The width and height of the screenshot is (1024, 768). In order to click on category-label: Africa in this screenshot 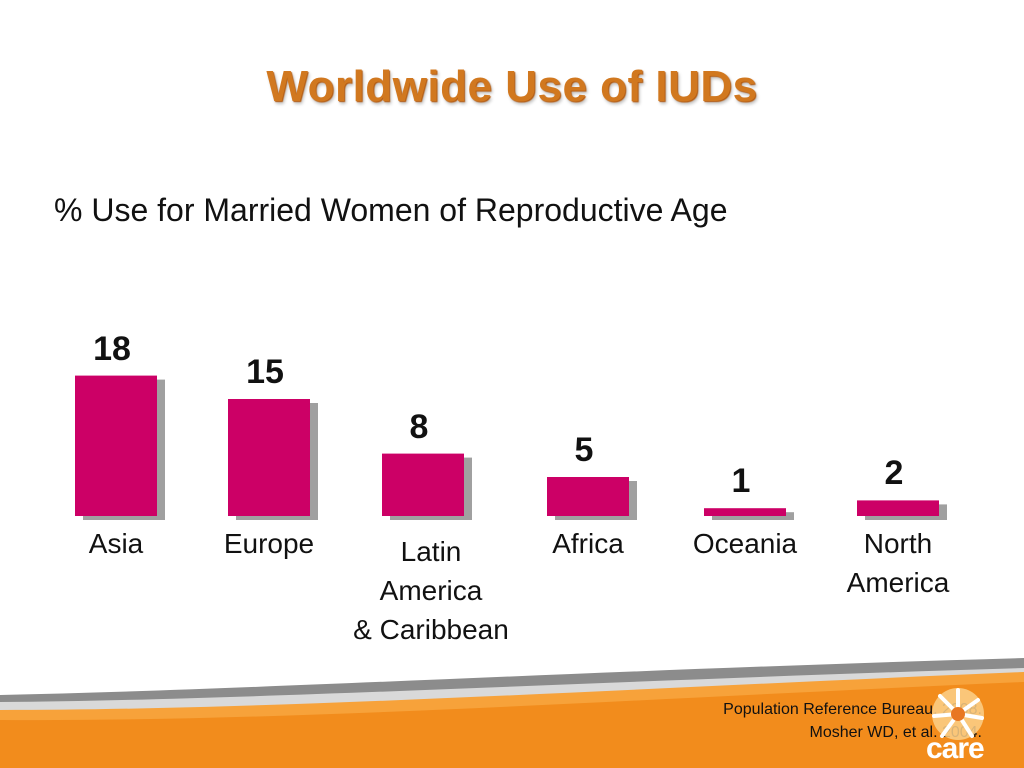, I will do `click(588, 543)`.